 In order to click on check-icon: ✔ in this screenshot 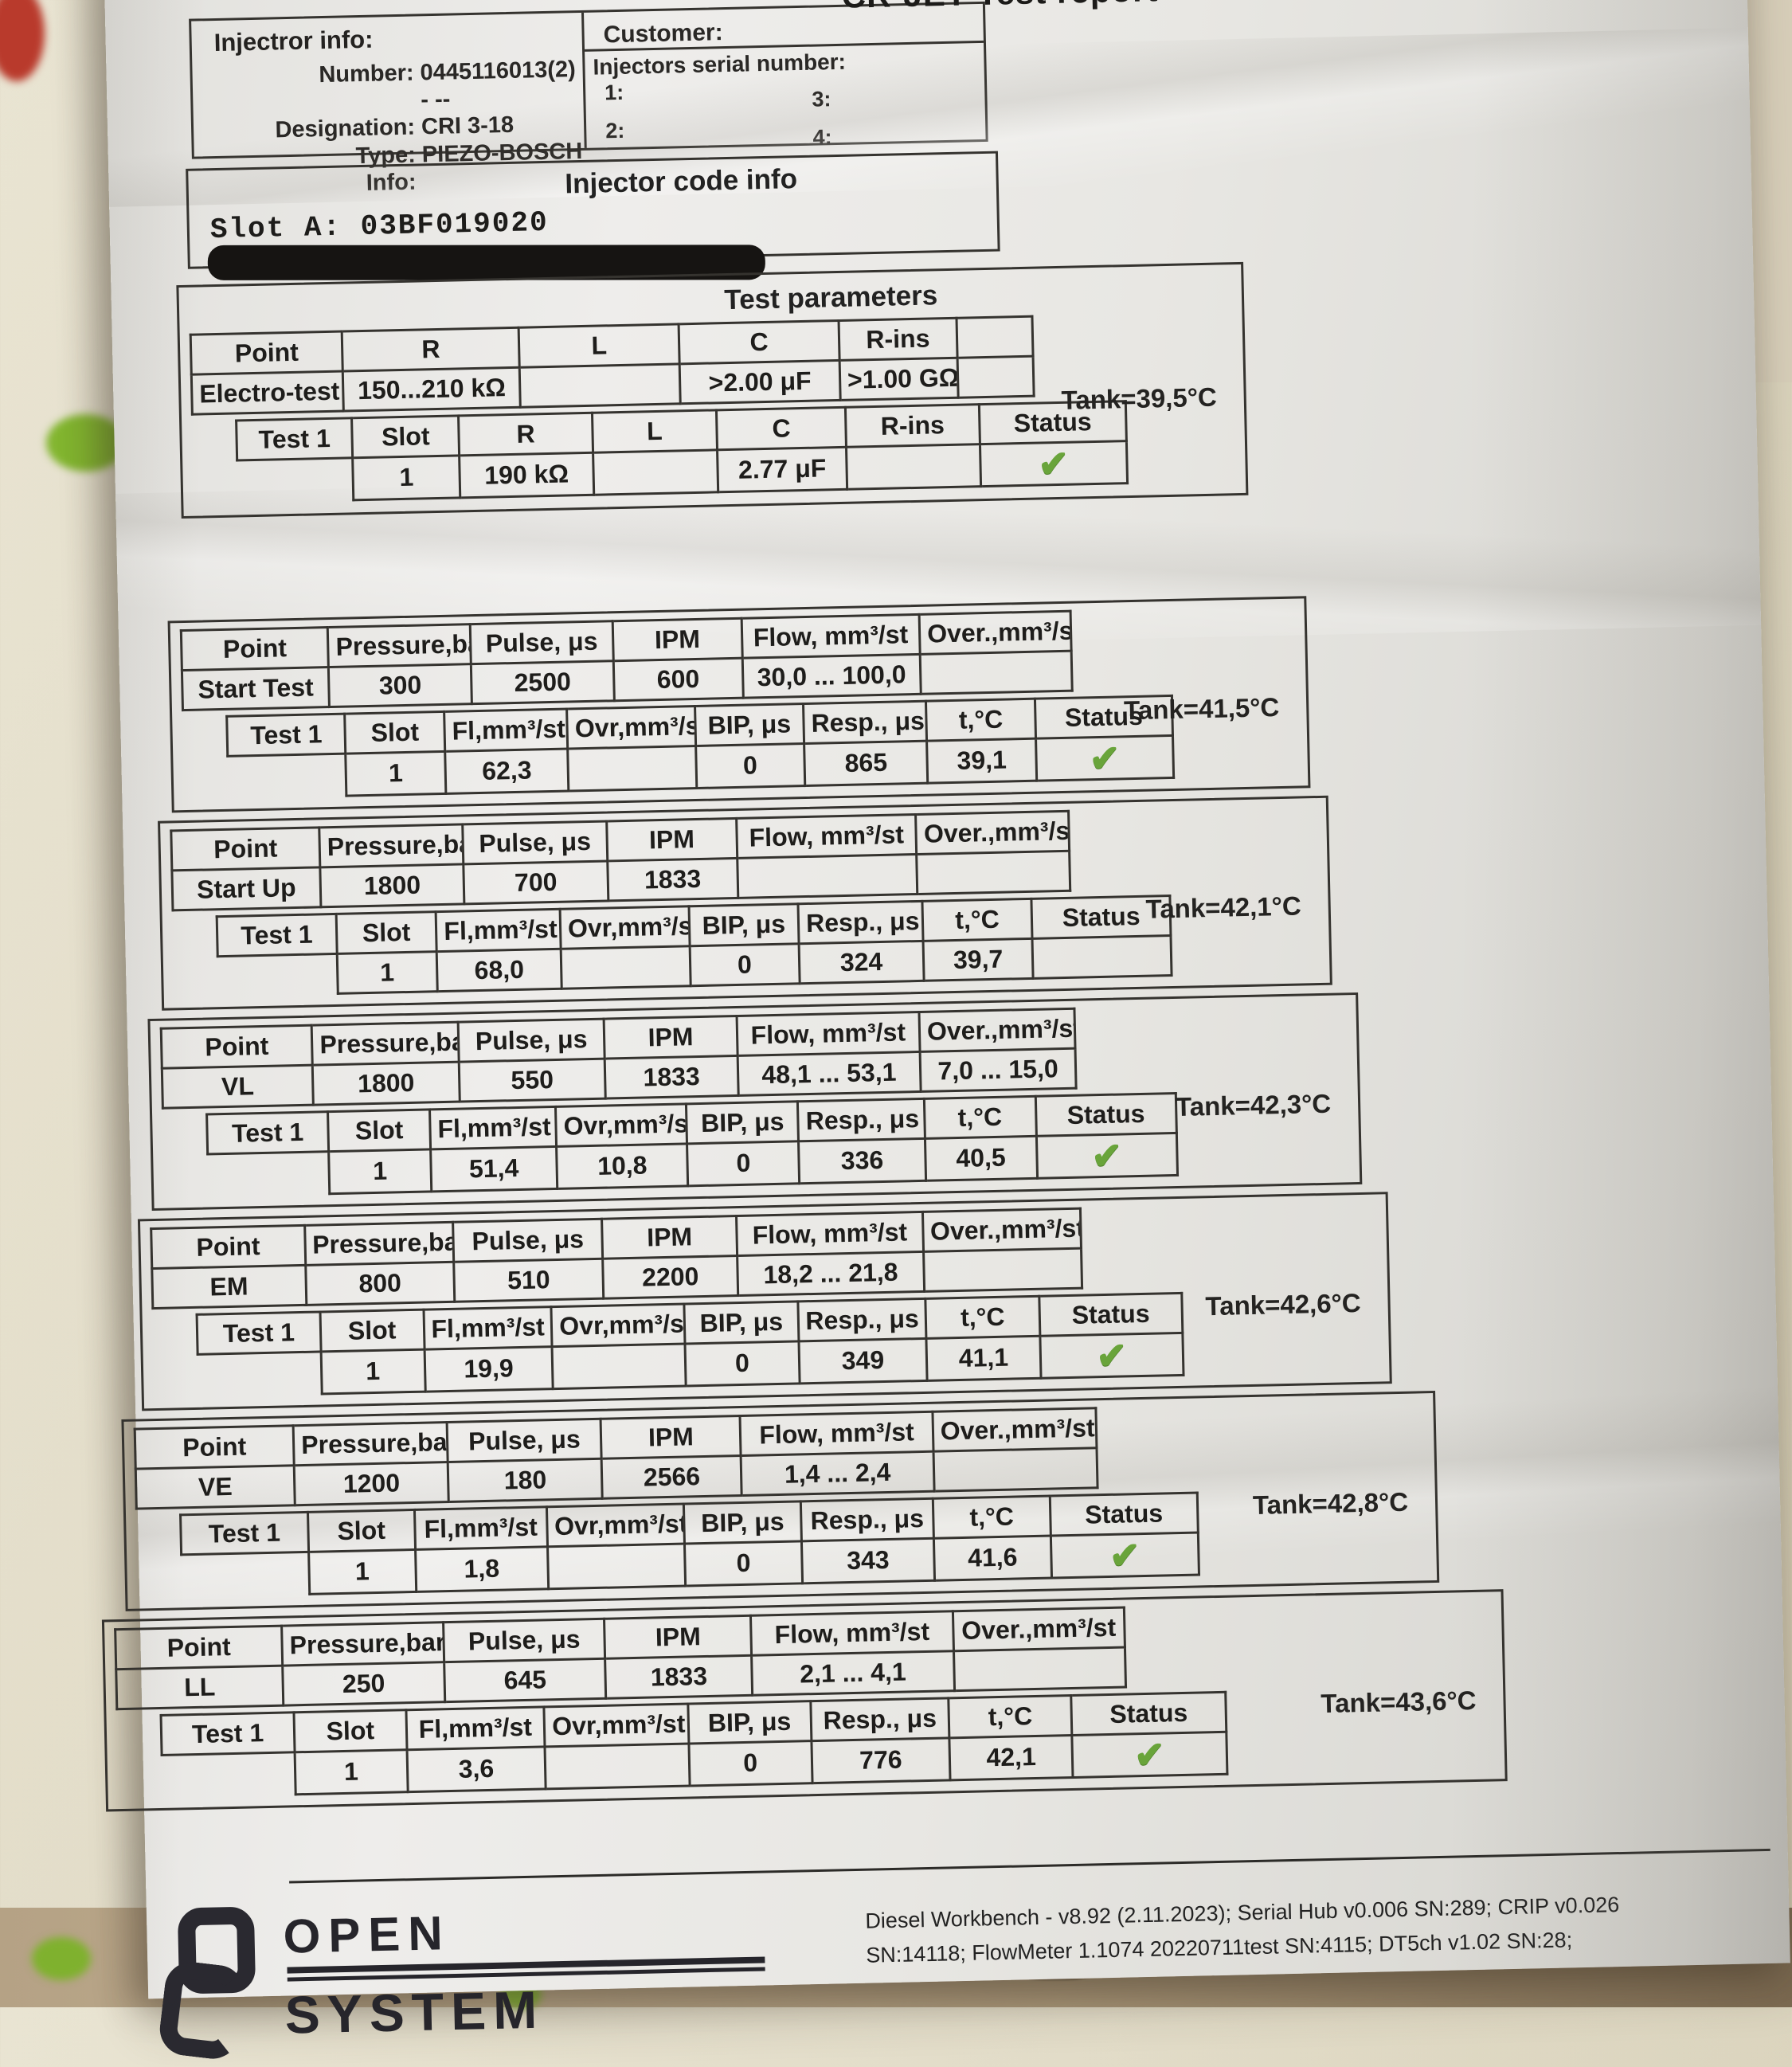, I will do `click(1149, 1754)`.